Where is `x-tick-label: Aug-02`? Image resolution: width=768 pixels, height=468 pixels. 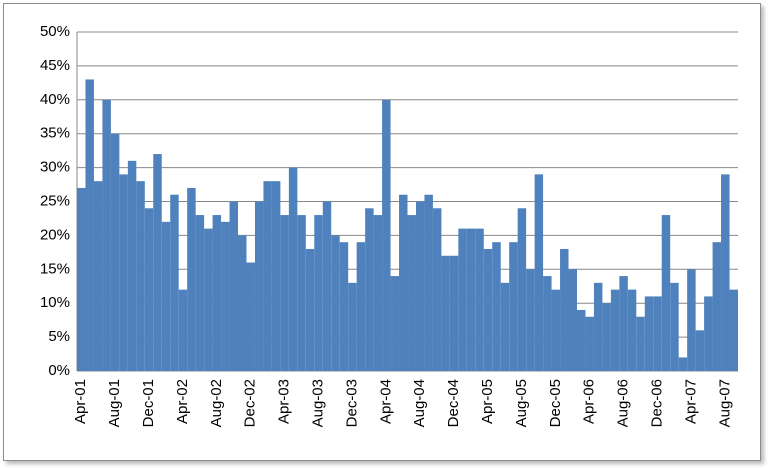 x-tick-label: Aug-02 is located at coordinates (216, 403).